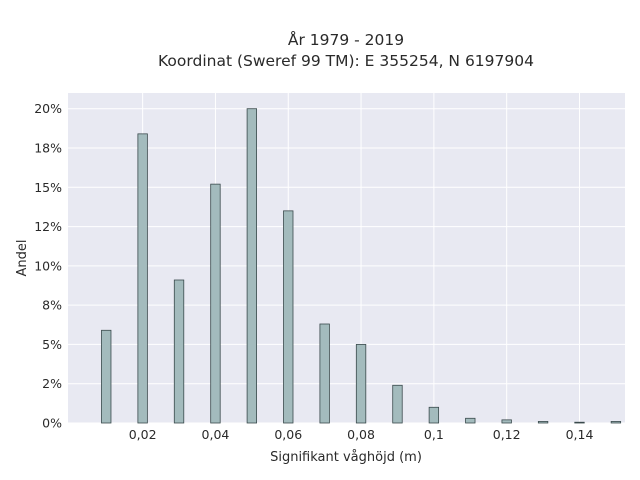 The image size is (640, 480). What do you see at coordinates (580, 434) in the screenshot?
I see `x-tick-label: 0,14` at bounding box center [580, 434].